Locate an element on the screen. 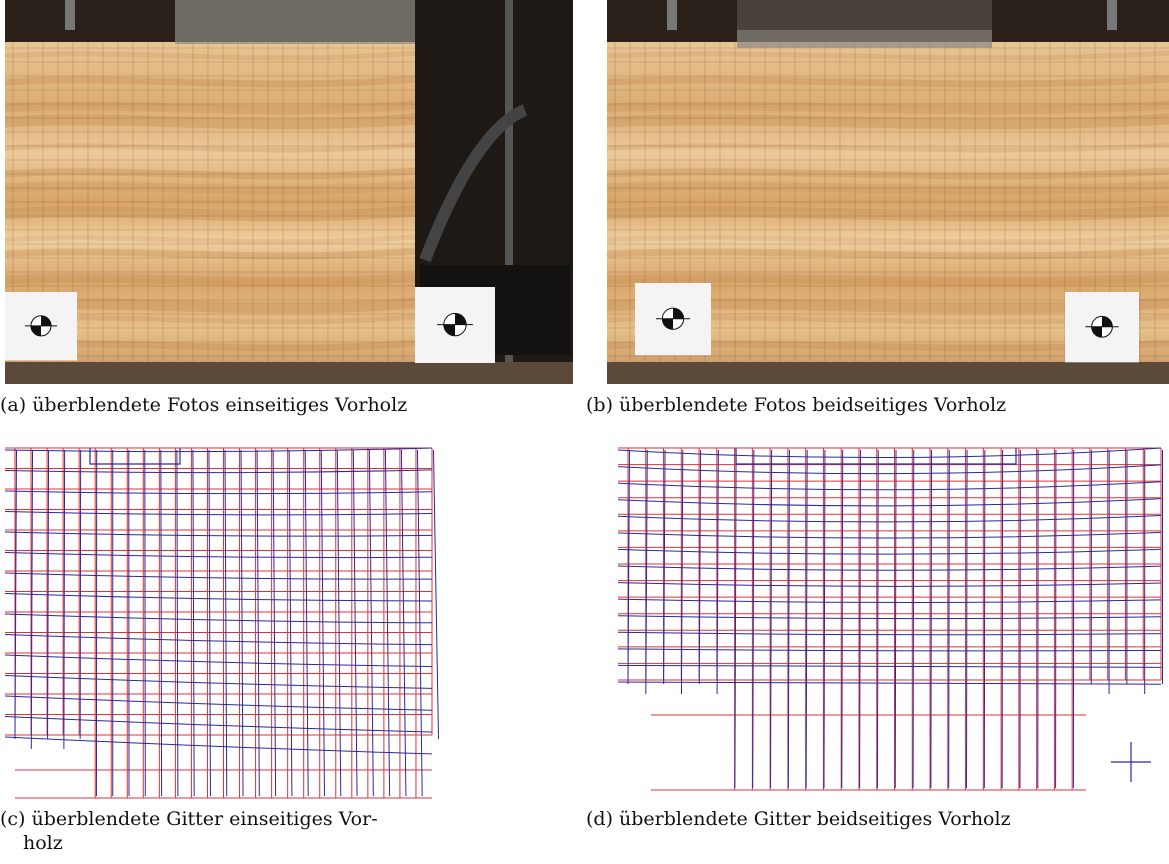  camera-arm is located at coordinates (473, 183).